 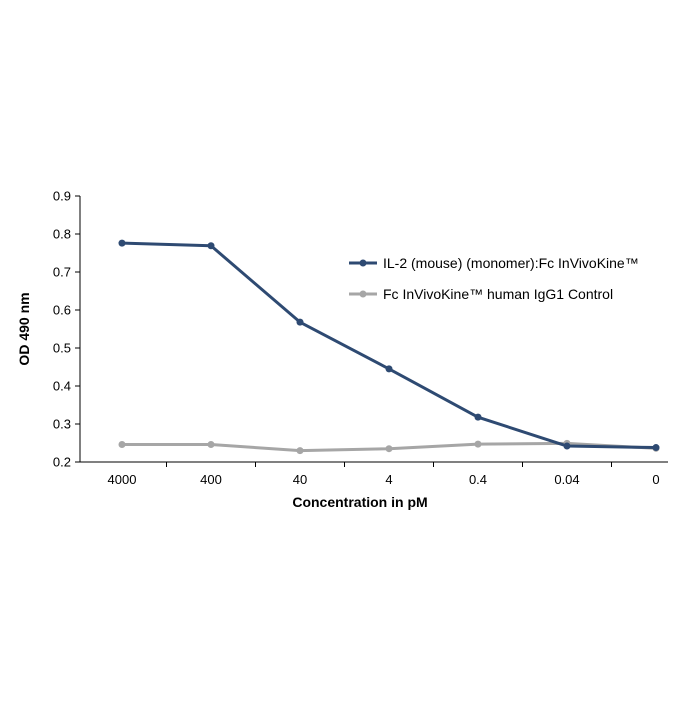 What do you see at coordinates (122, 479) in the screenshot?
I see `x-tick-label: 4000` at bounding box center [122, 479].